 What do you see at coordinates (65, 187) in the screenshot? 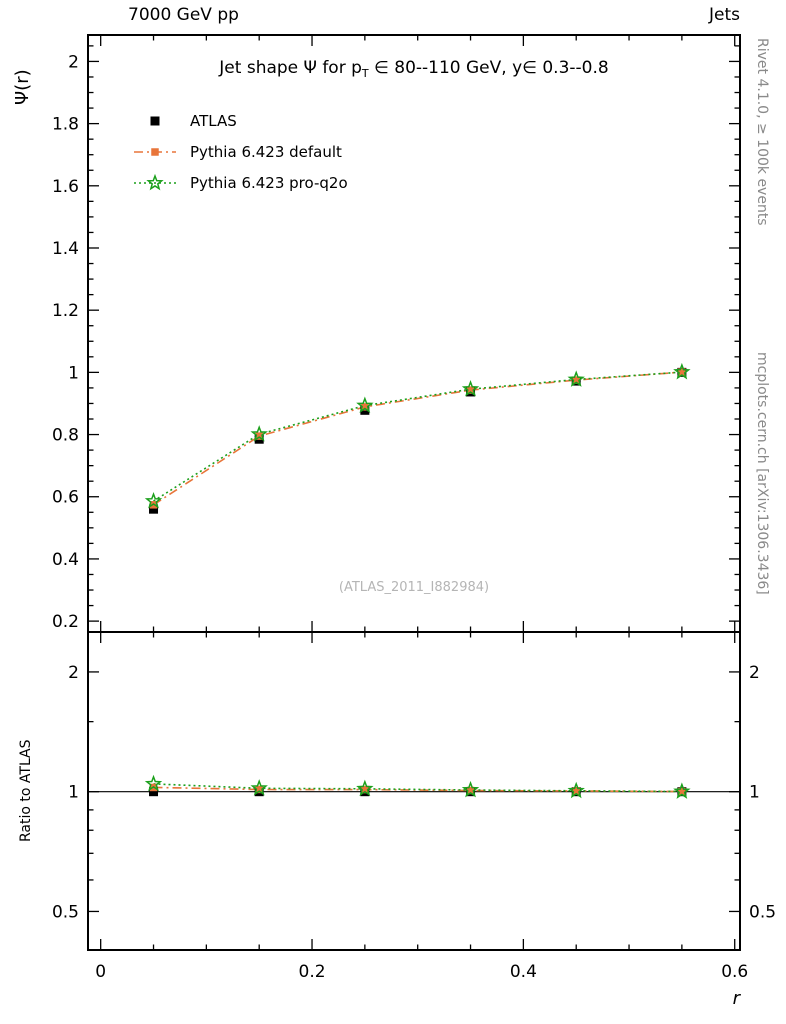
I see `svg-text: 1.6` at bounding box center [65, 187].